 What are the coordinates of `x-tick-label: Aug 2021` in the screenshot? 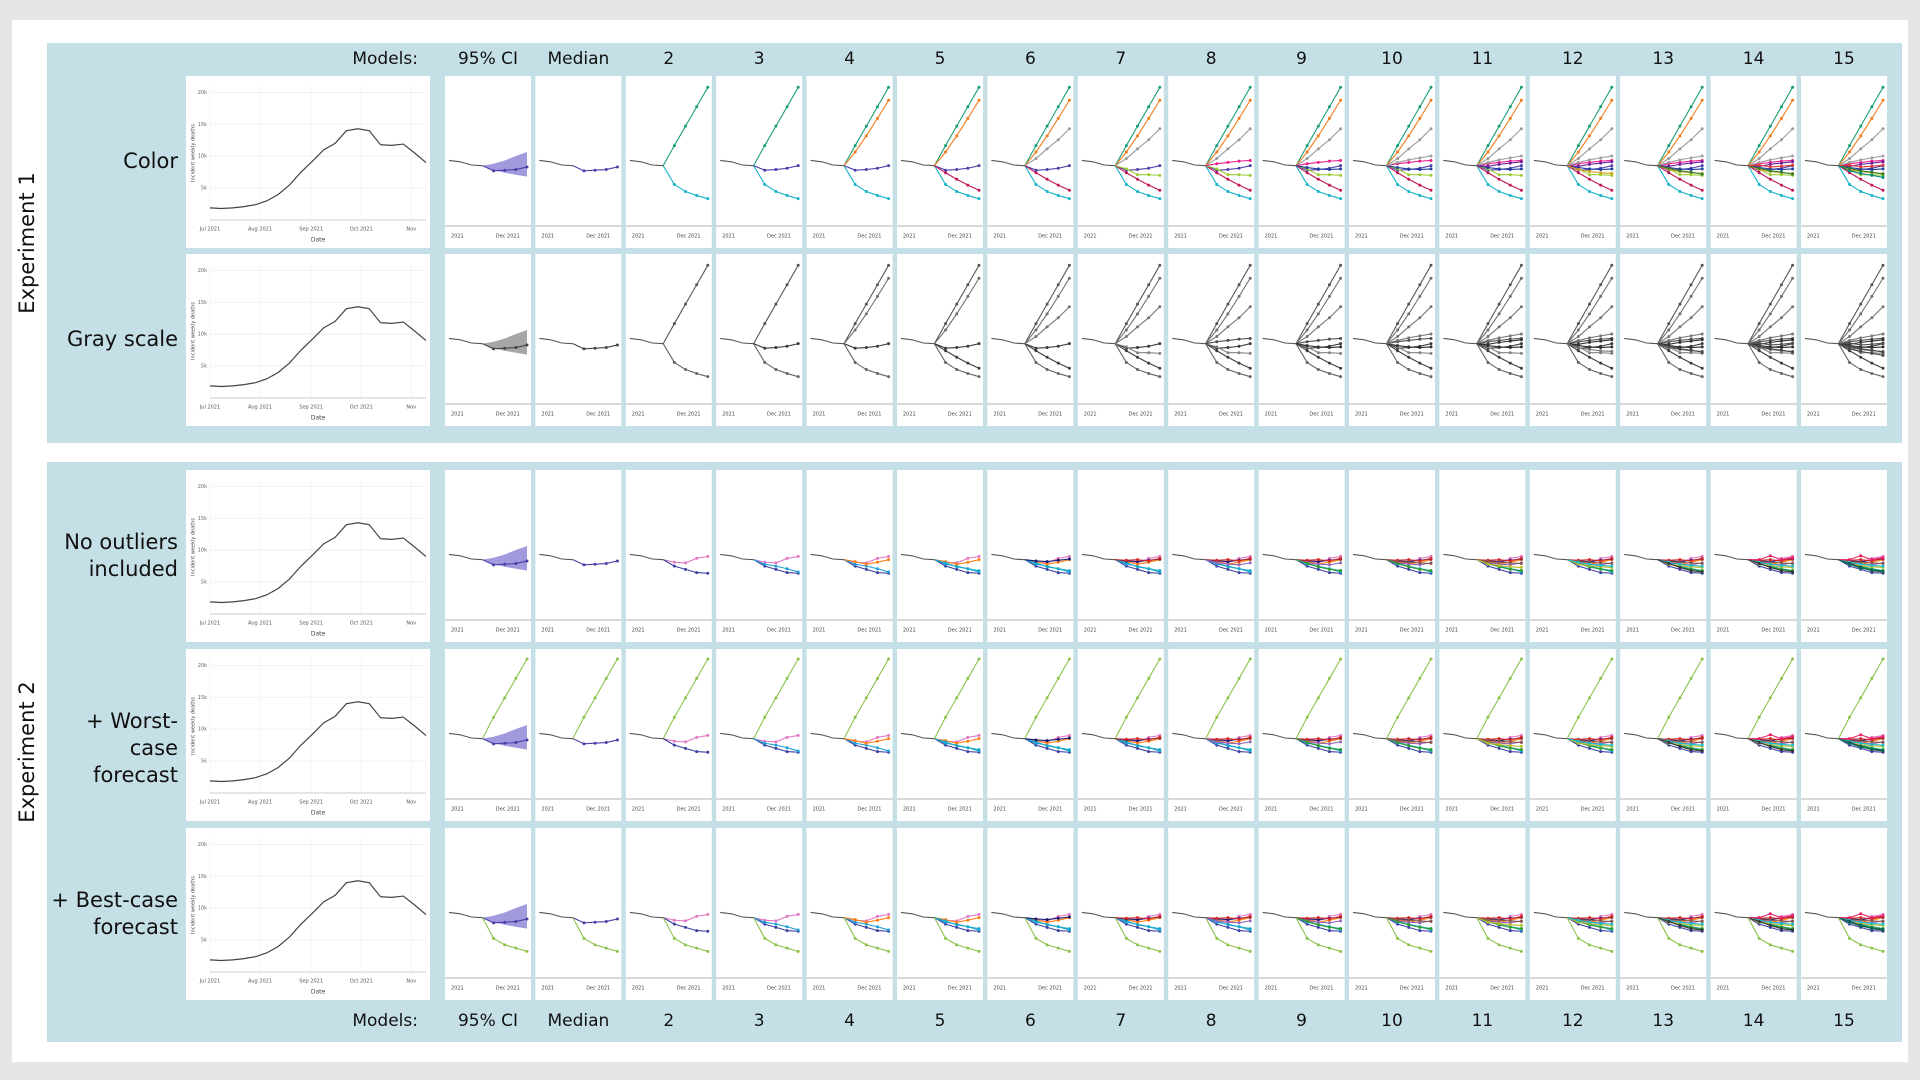 It's located at (260, 230).